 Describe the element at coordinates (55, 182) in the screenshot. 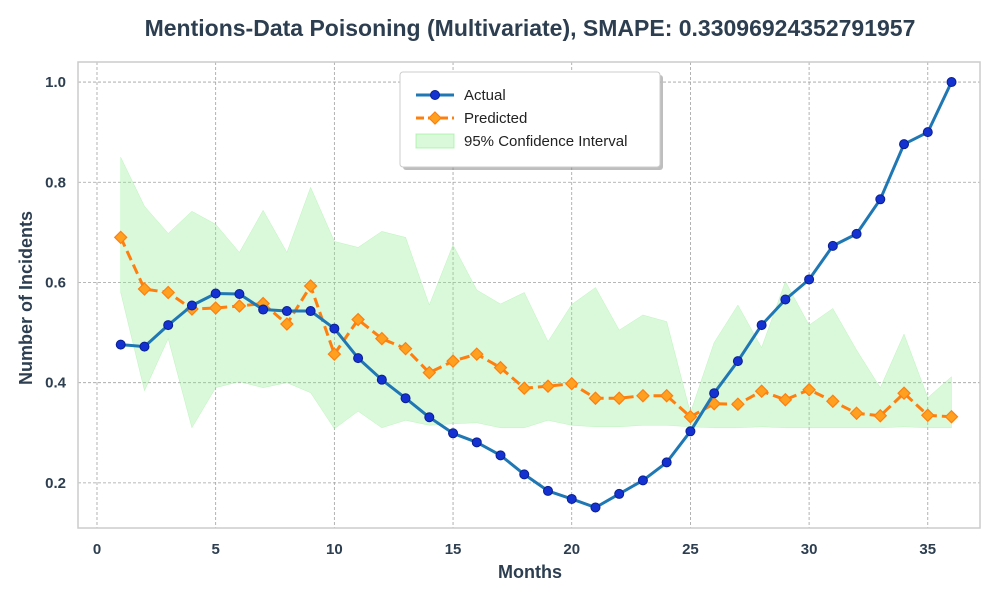

I see `y-tick-label: 0.8` at that location.